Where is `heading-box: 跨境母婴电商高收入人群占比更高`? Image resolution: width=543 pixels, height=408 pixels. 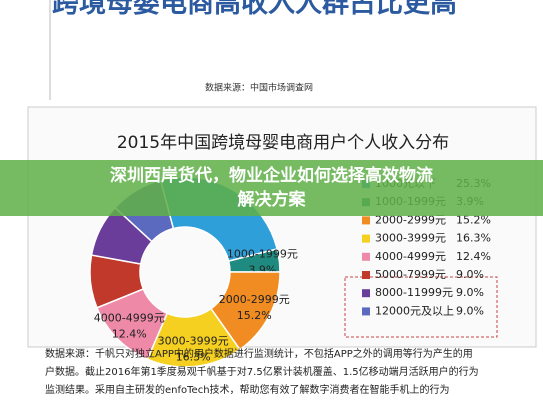
heading-box: 跨境母婴电商高收入人群占比更高 is located at coordinates (254, 9).